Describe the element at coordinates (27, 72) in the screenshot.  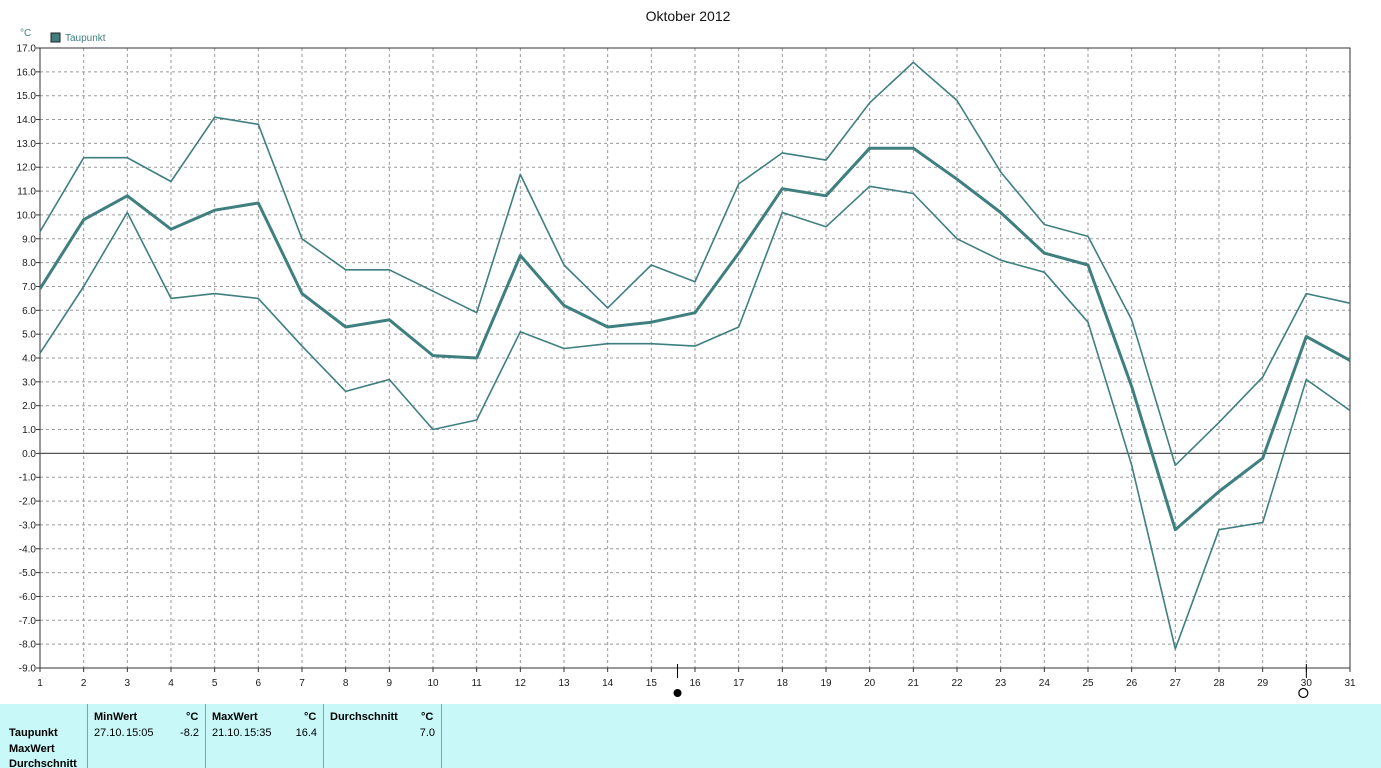
I see `y-tick-label: 16.0` at that location.